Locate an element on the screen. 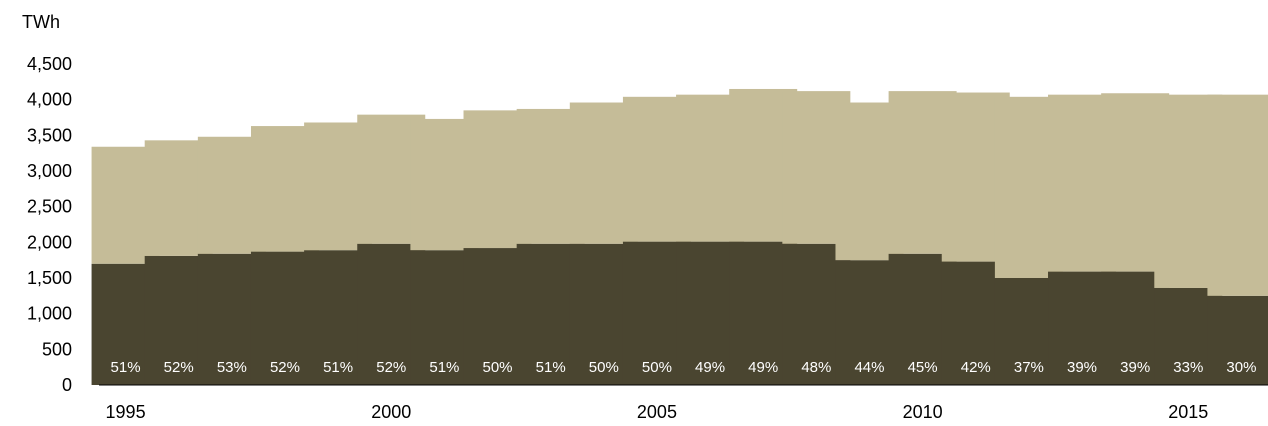 This screenshot has width=1268, height=426. y-tick-label: 500 is located at coordinates (57, 349).